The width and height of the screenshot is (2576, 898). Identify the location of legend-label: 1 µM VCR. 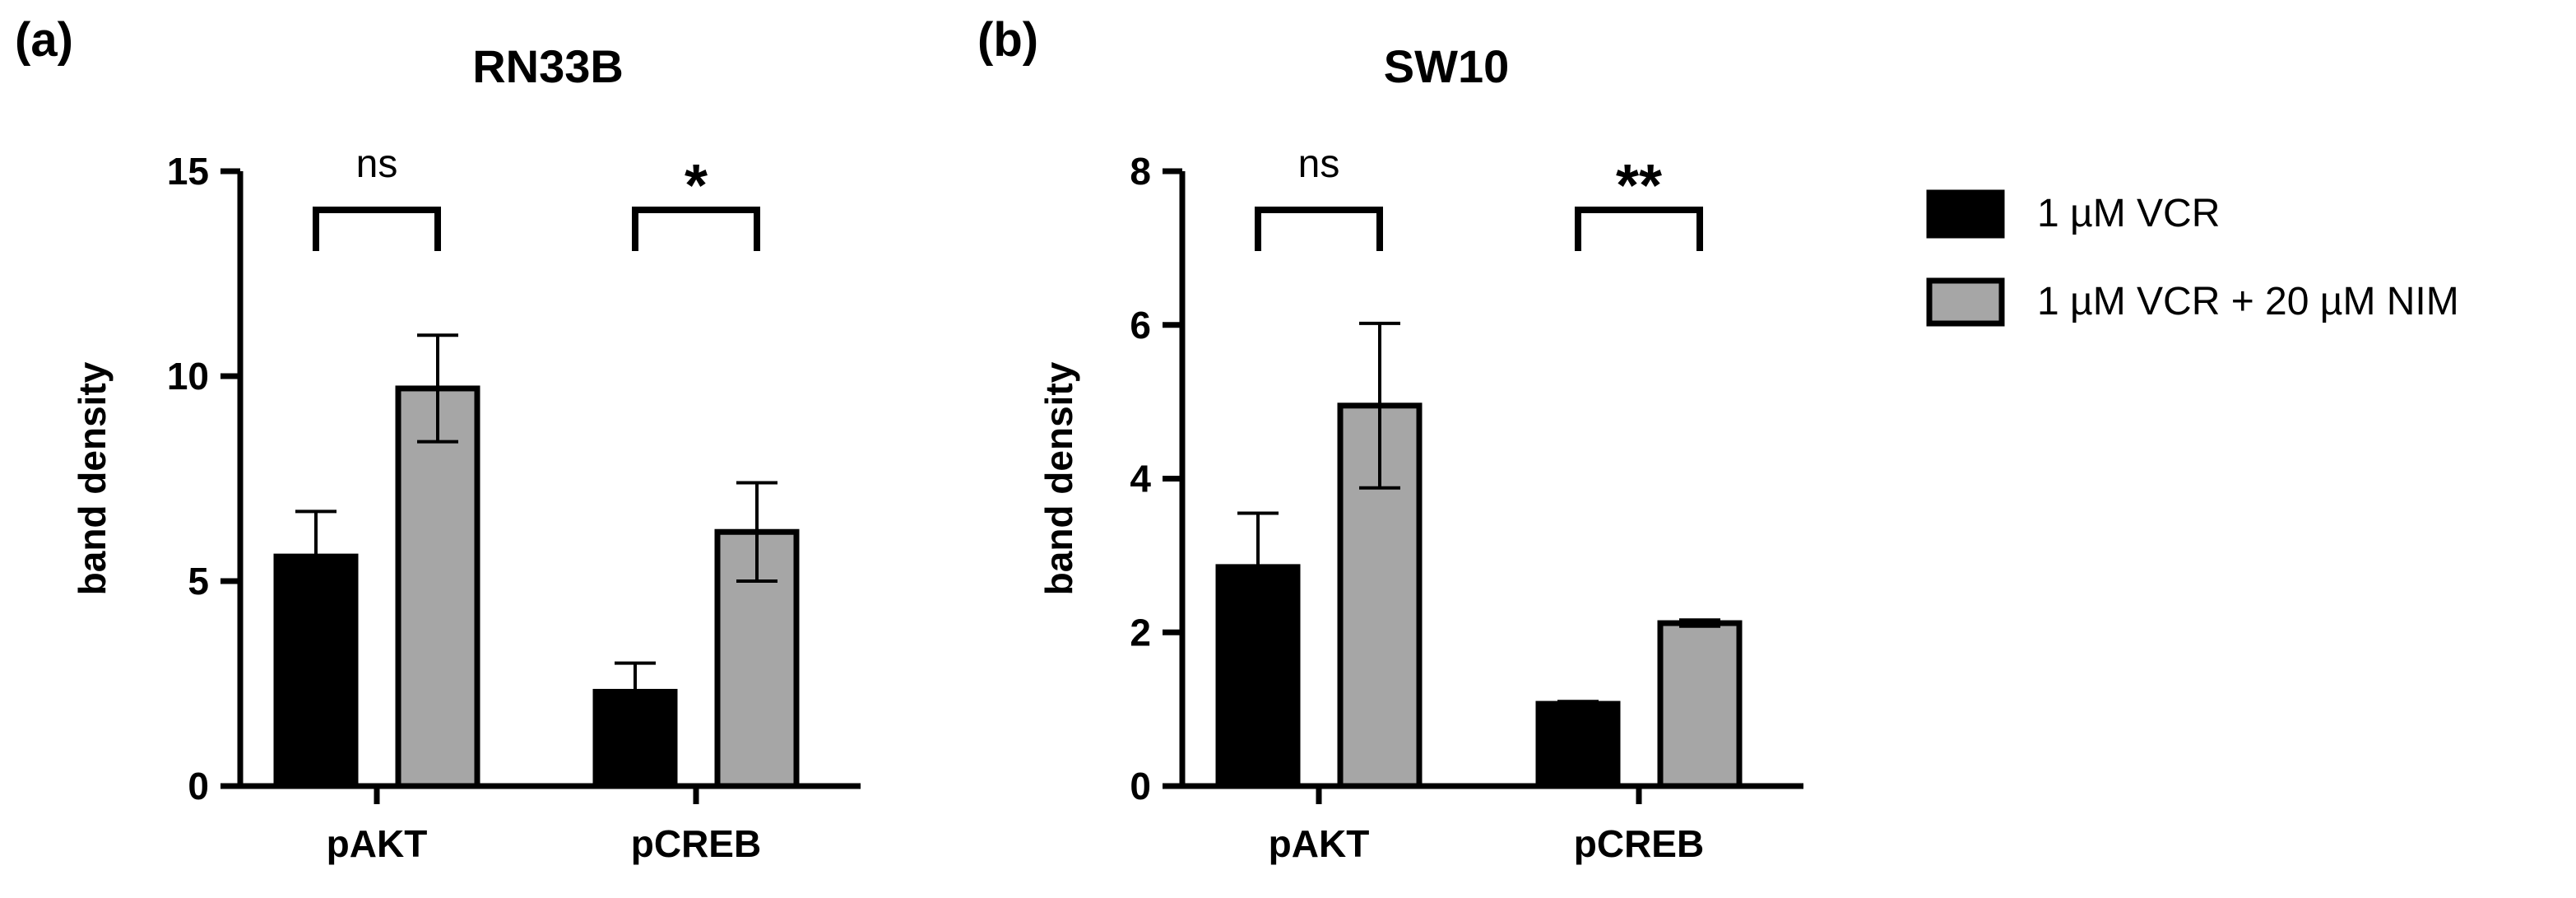
(2128, 213).